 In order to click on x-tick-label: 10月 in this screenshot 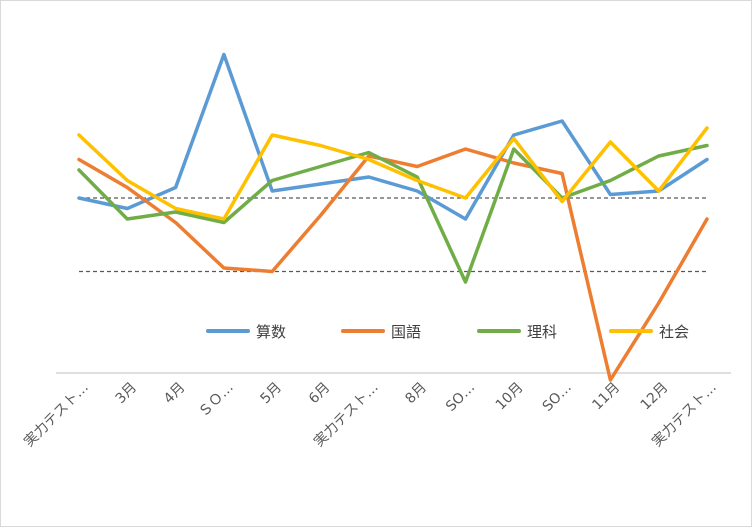, I will do `click(510, 397)`.